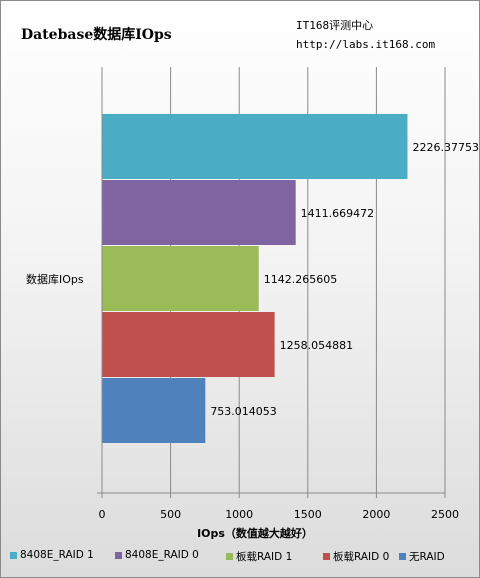 Image resolution: width=480 pixels, height=578 pixels. Describe the element at coordinates (335, 25) in the screenshot. I see `brand-name: IT168评测中心` at that location.